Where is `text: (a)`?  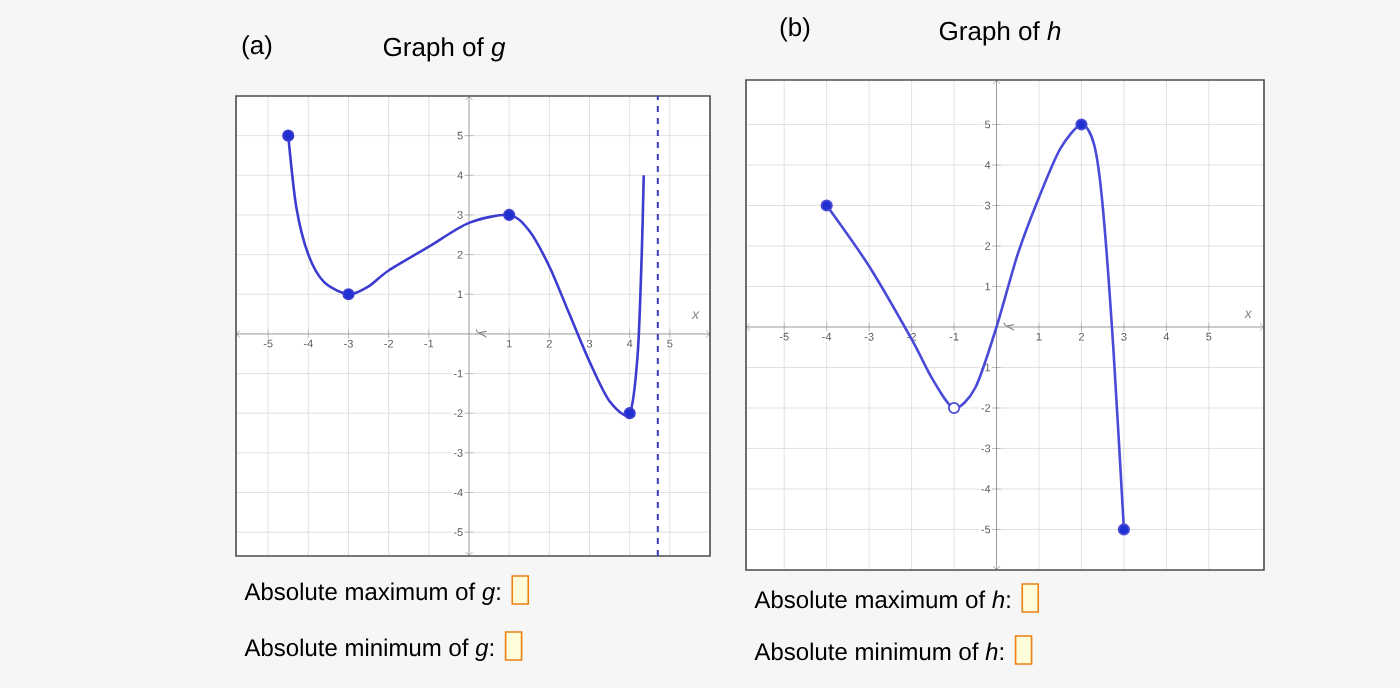
text: (a) is located at coordinates (257, 47).